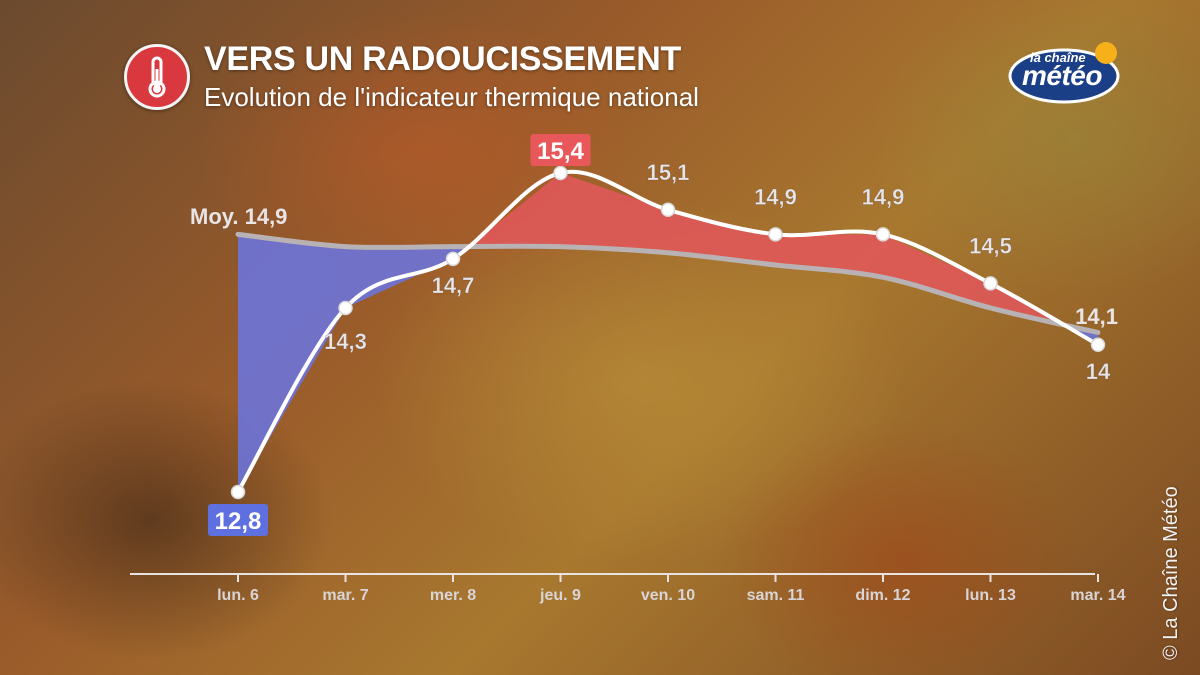 Image resolution: width=1200 pixels, height=675 pixels. What do you see at coordinates (1171, 573) in the screenshot?
I see `copyright-notice: © La Chaîne Météo` at bounding box center [1171, 573].